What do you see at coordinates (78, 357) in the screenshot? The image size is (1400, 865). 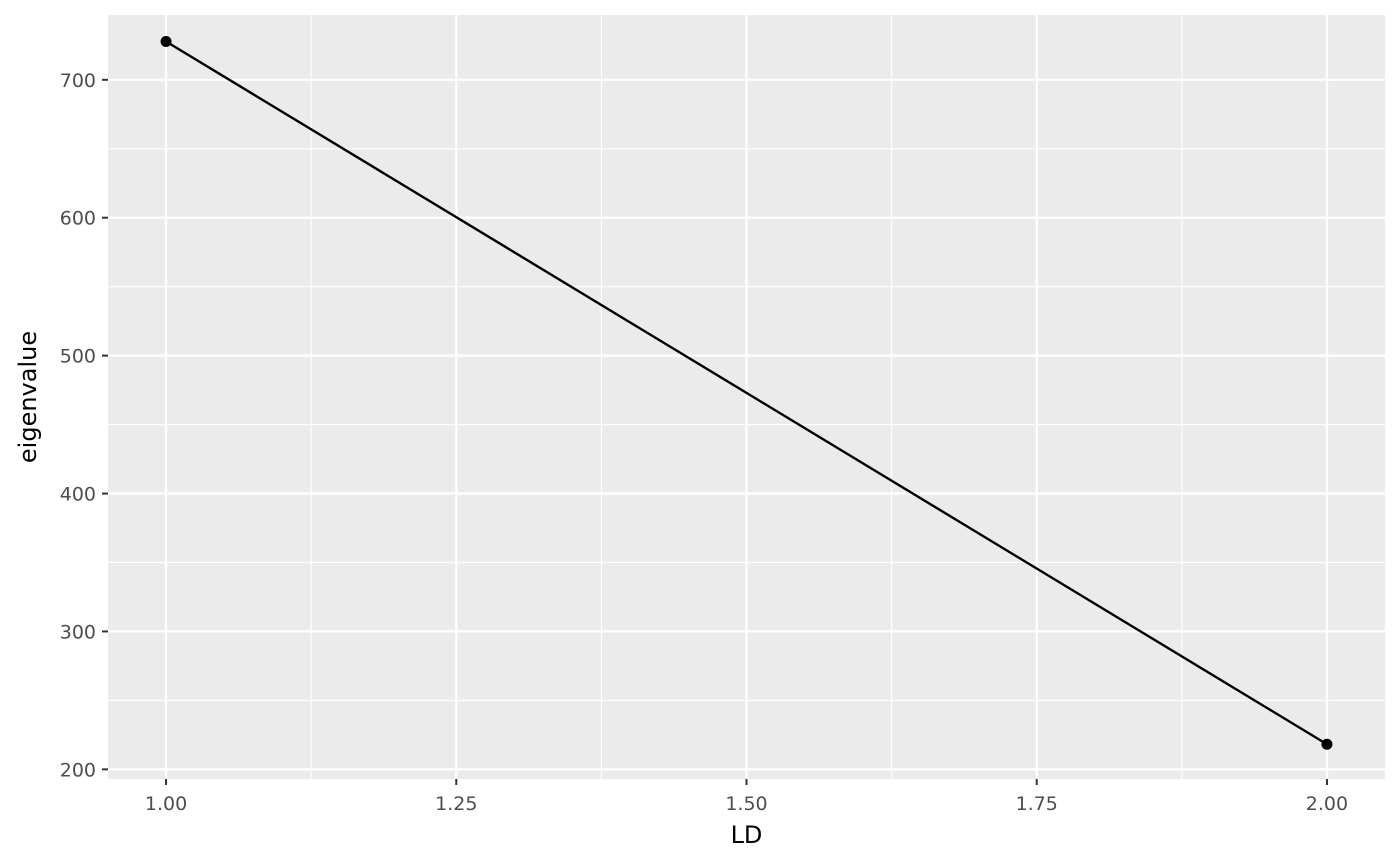 I see `y-tick-label: 500` at bounding box center [78, 357].